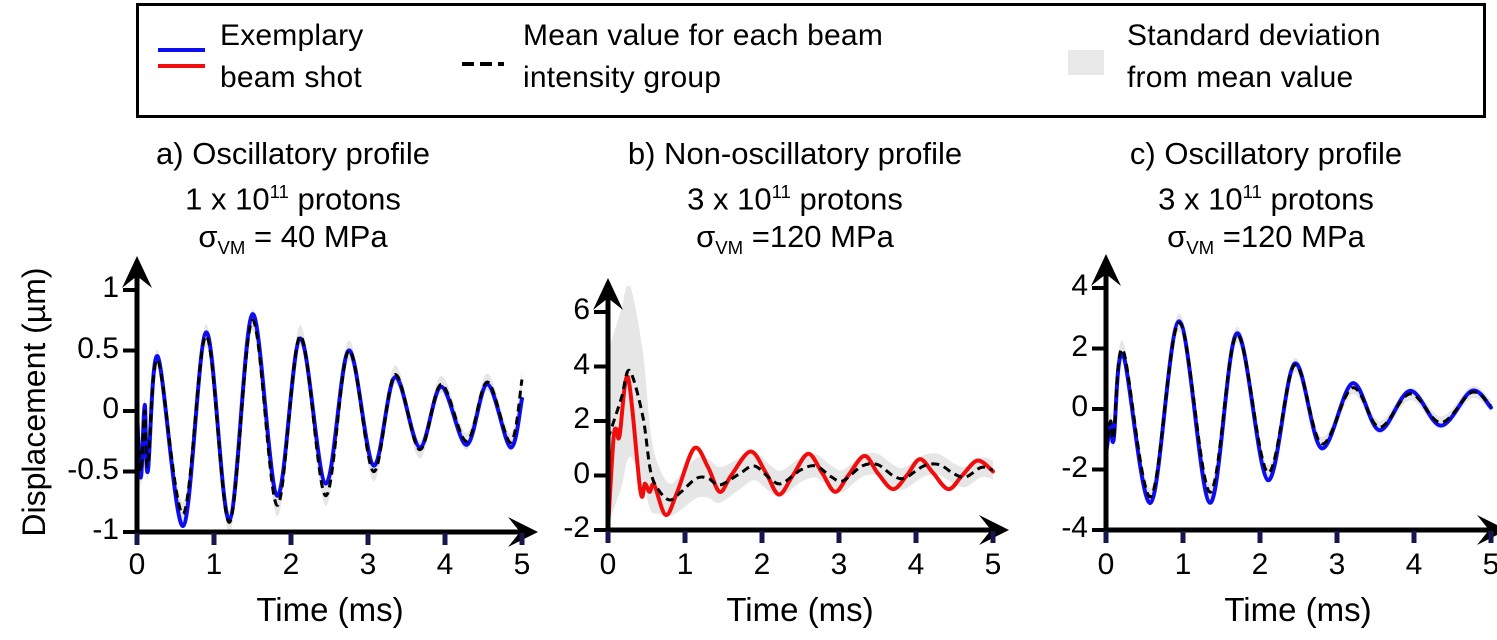 This screenshot has height=640, width=1497. I want to click on x-tick-label-panel-2-1: 1, so click(1183, 564).